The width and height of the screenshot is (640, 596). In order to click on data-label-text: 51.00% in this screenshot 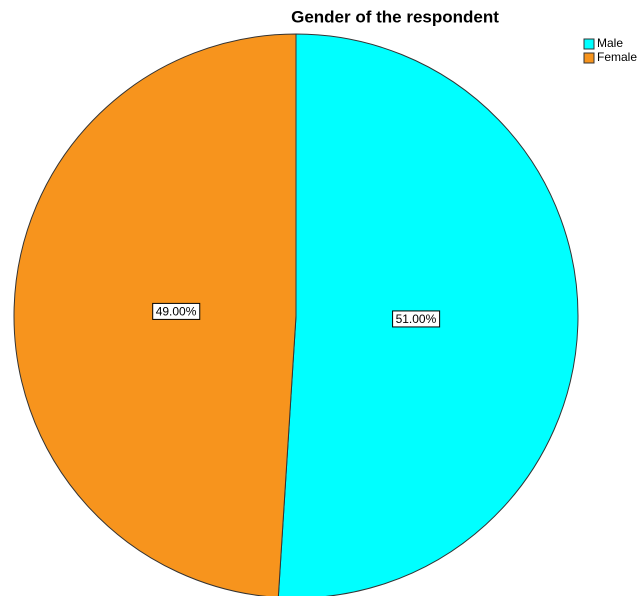, I will do `click(416, 319)`.